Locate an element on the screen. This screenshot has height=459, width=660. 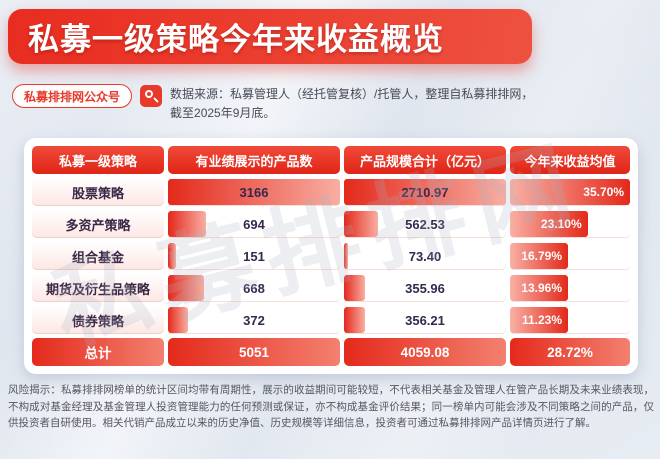
total-label: 总计 is located at coordinates (98, 352).